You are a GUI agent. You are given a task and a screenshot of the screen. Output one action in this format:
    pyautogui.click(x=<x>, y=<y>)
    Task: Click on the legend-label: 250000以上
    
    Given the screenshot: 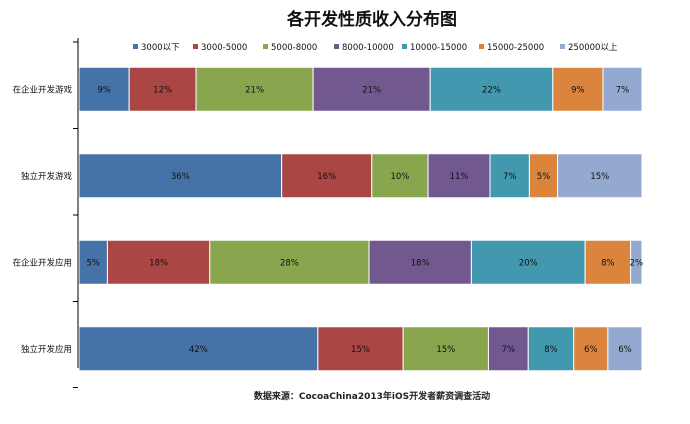 What is the action you would take?
    pyautogui.click(x=593, y=48)
    